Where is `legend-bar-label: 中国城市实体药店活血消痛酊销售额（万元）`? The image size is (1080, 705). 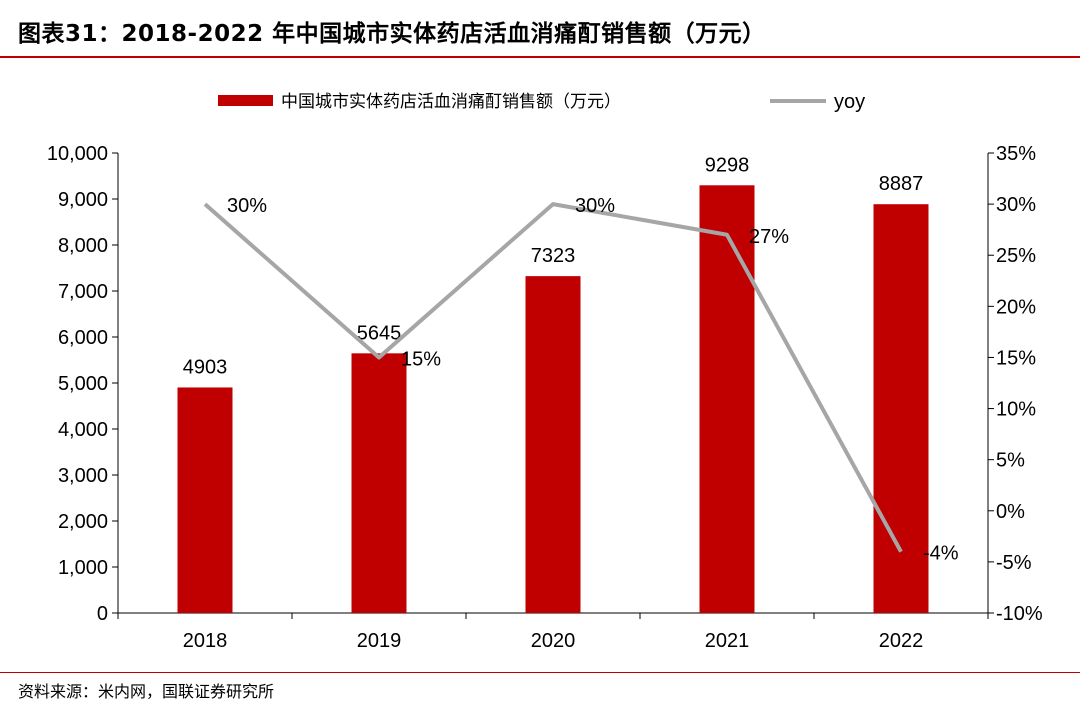
legend-bar-label: 中国城市实体药店活血消痛酊销售额（万元） is located at coordinates (451, 101).